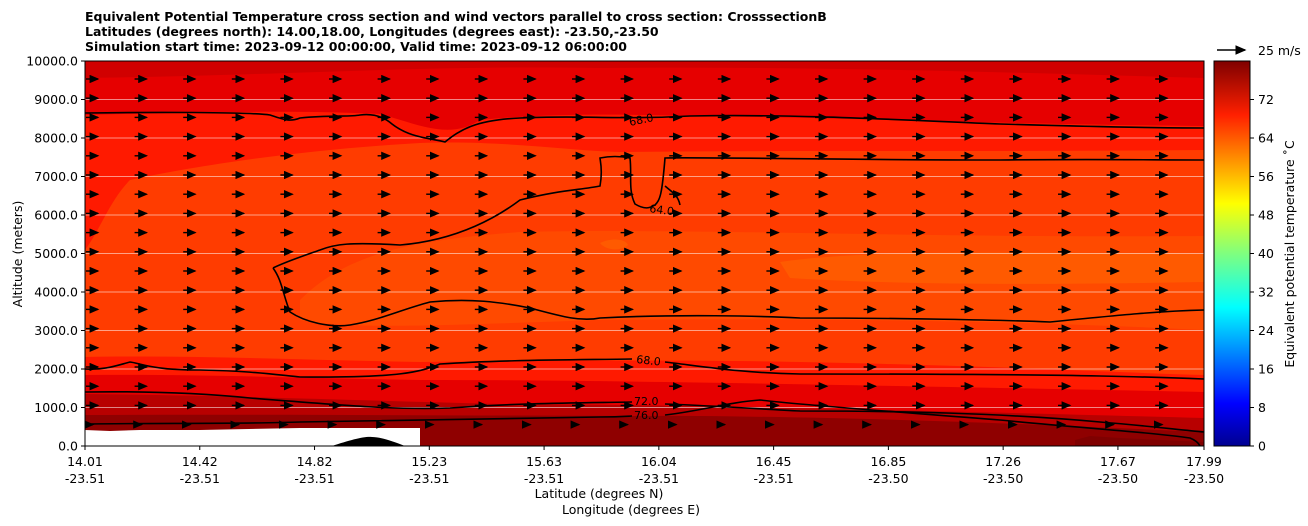 This screenshot has height=526, width=1308. Describe the element at coordinates (56, 369) in the screenshot. I see `y-tick-label: 2000.0` at that location.